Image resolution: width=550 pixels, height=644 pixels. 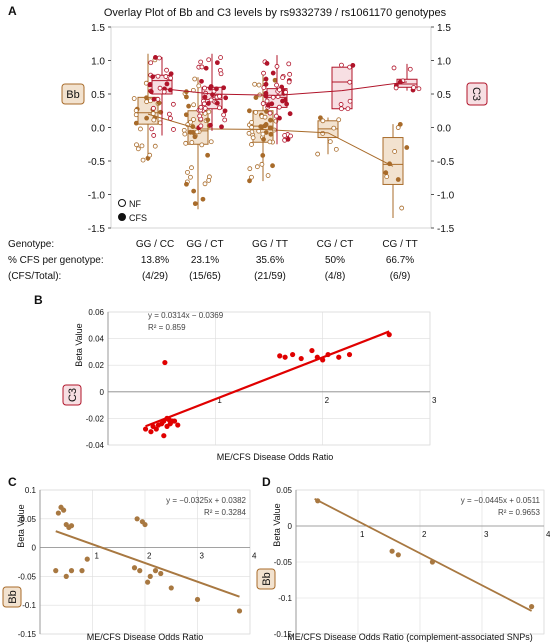 I want to click on panel-c-x-tick-label: 3, so click(x=202, y=556).